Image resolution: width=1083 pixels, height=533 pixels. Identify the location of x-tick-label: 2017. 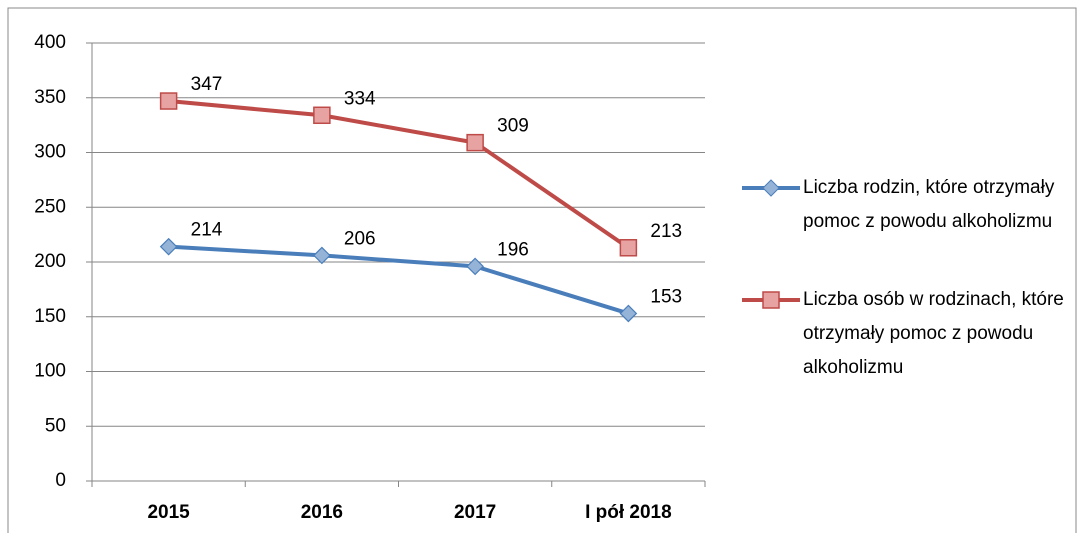
(475, 512).